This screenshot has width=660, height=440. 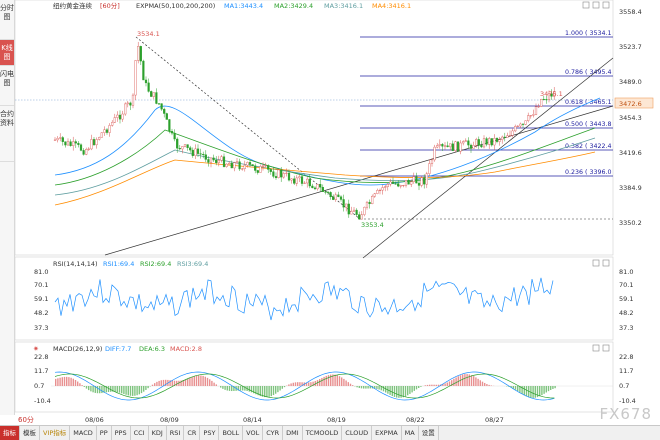 I want to click on tab-ma: MA, so click(x=410, y=433).